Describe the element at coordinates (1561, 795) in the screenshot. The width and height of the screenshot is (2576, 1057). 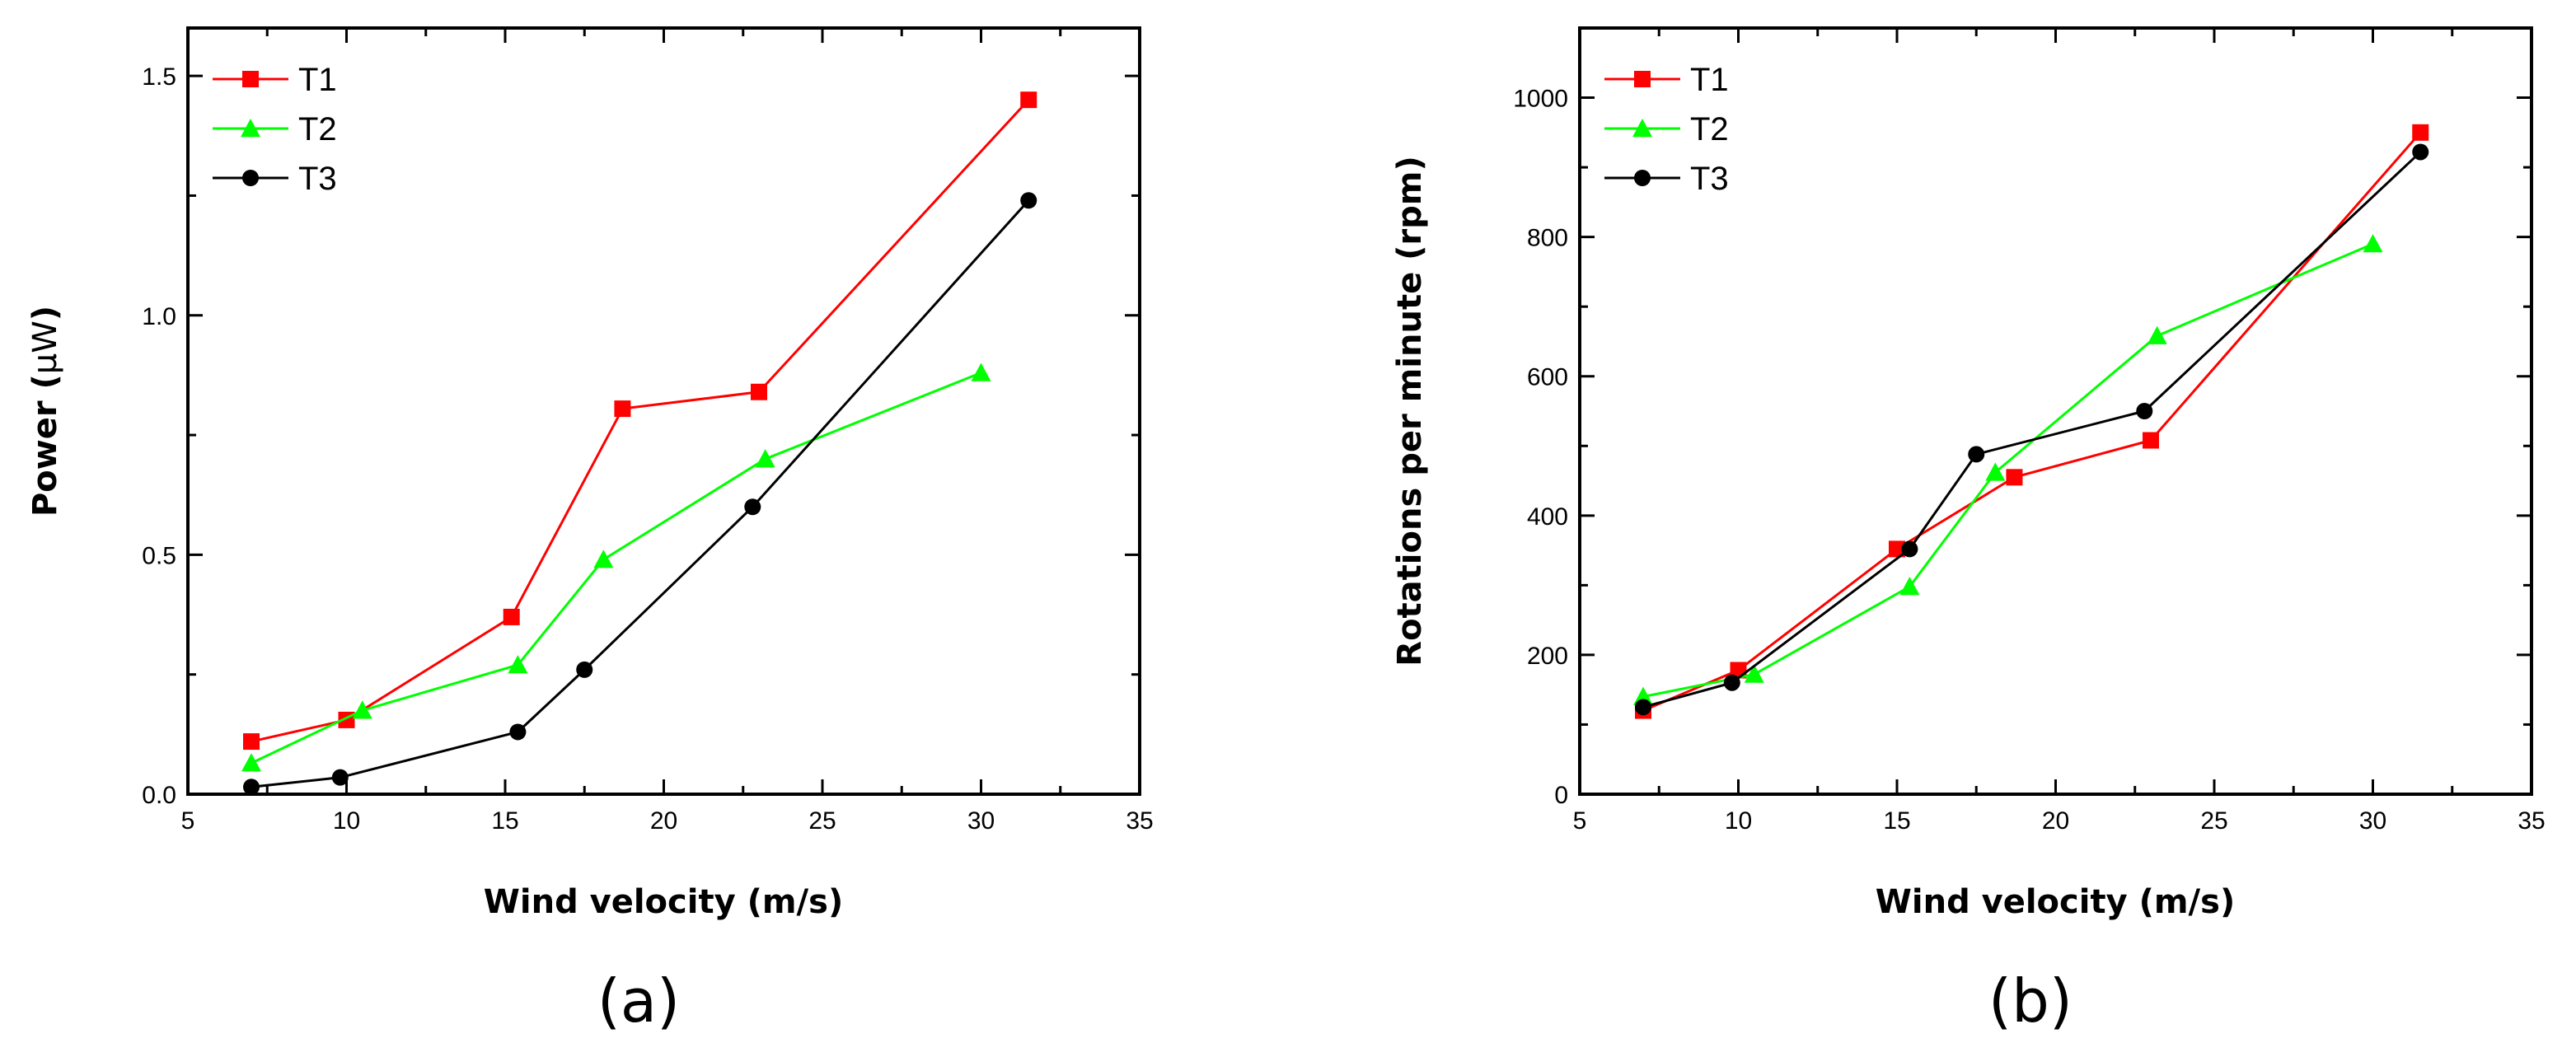
I see `y-tick-label: 0` at that location.